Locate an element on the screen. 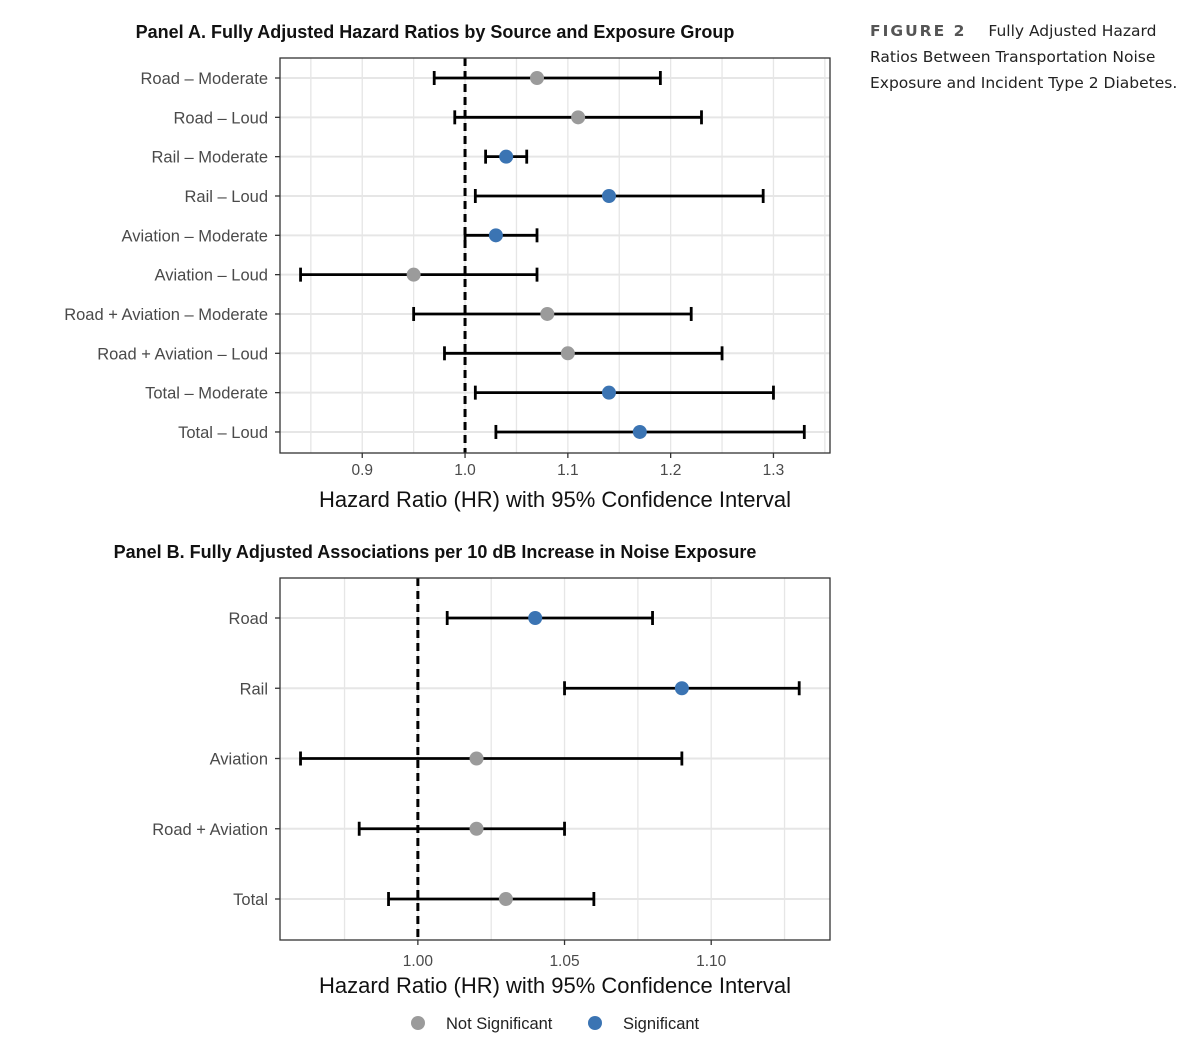 Image resolution: width=1200 pixels, height=1044 pixels. panel-b-row-label: Rail is located at coordinates (254, 689).